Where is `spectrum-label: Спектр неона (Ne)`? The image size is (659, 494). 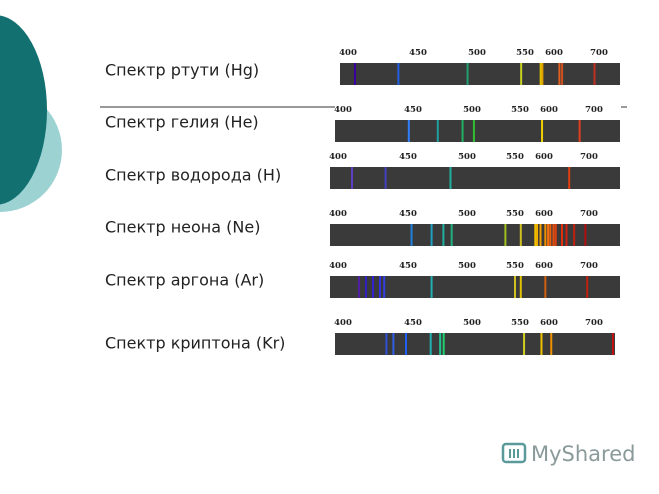 spectrum-label: Спектр неона (Ne) is located at coordinates (182, 227).